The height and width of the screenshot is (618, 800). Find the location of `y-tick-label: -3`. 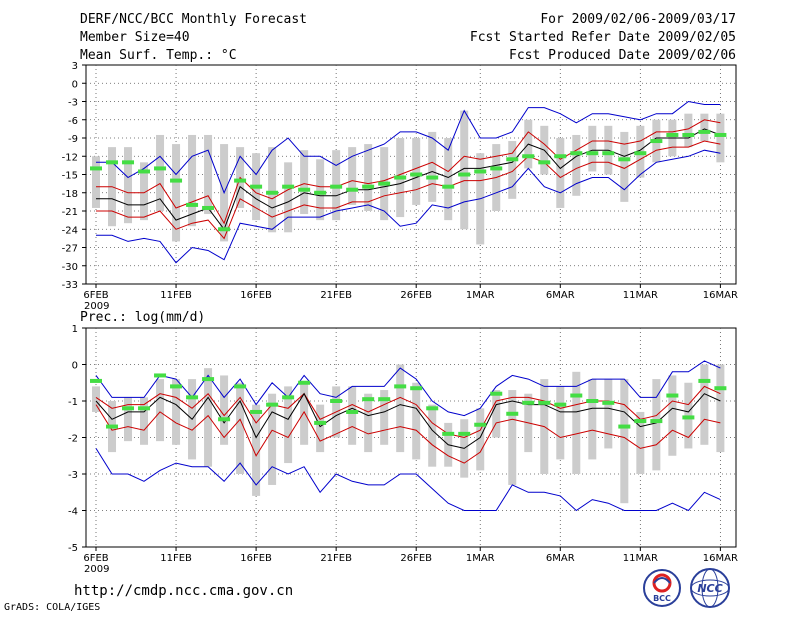

y-tick-label: -3 is located at coordinates (73, 475).